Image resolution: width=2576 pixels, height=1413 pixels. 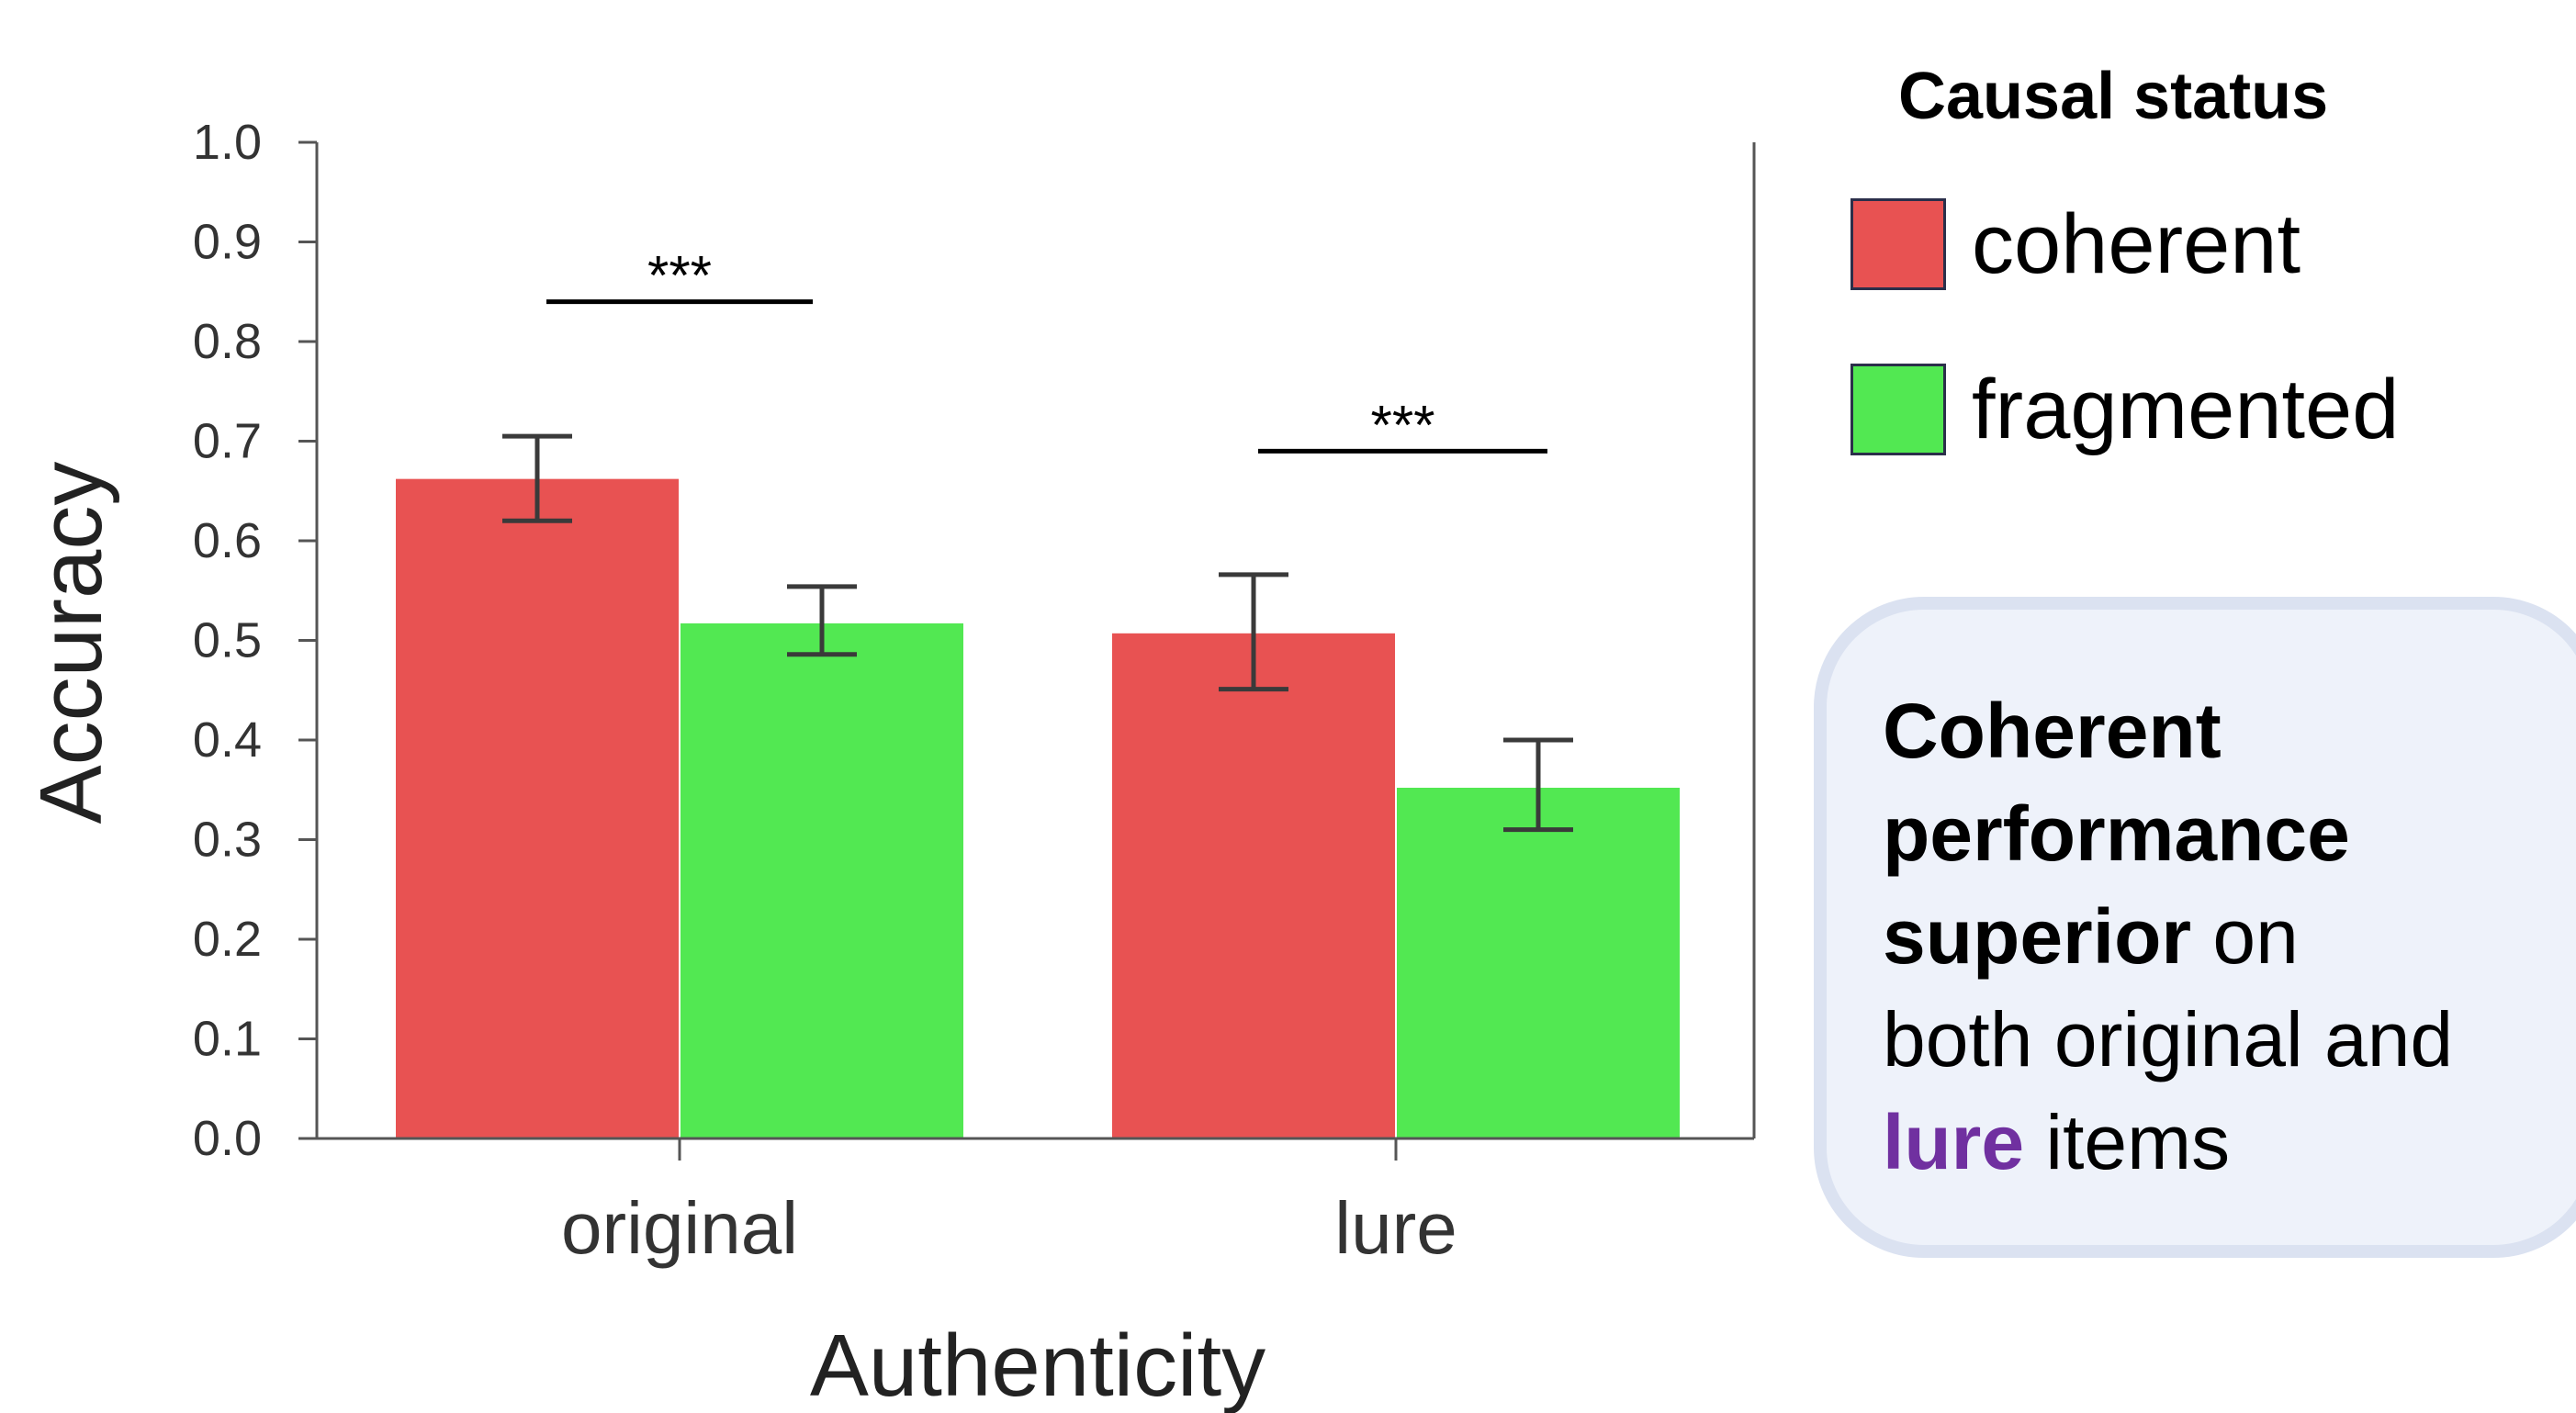 I want to click on legend-item-fragmented: fragmented, so click(x=2125, y=409).